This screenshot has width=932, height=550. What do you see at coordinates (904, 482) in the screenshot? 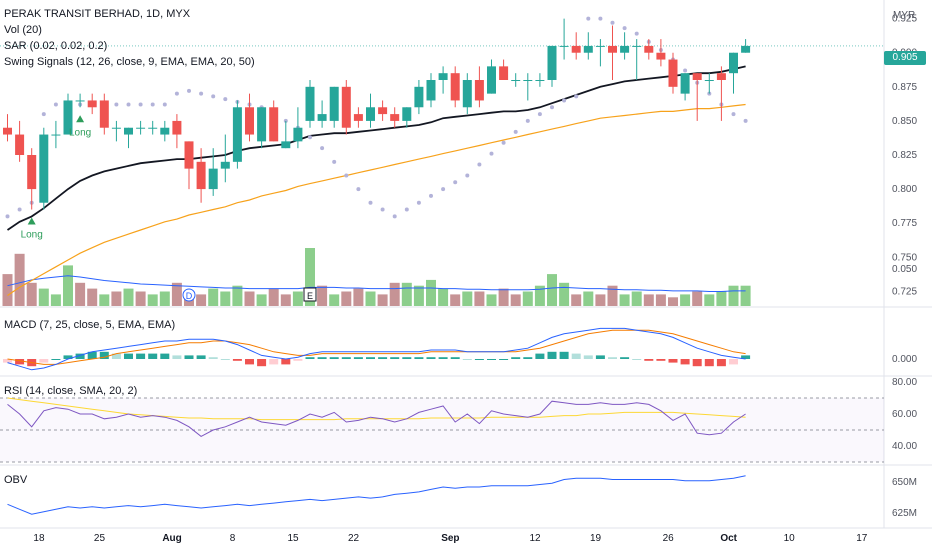
I see `obv-tick-label: 650M` at bounding box center [904, 482].